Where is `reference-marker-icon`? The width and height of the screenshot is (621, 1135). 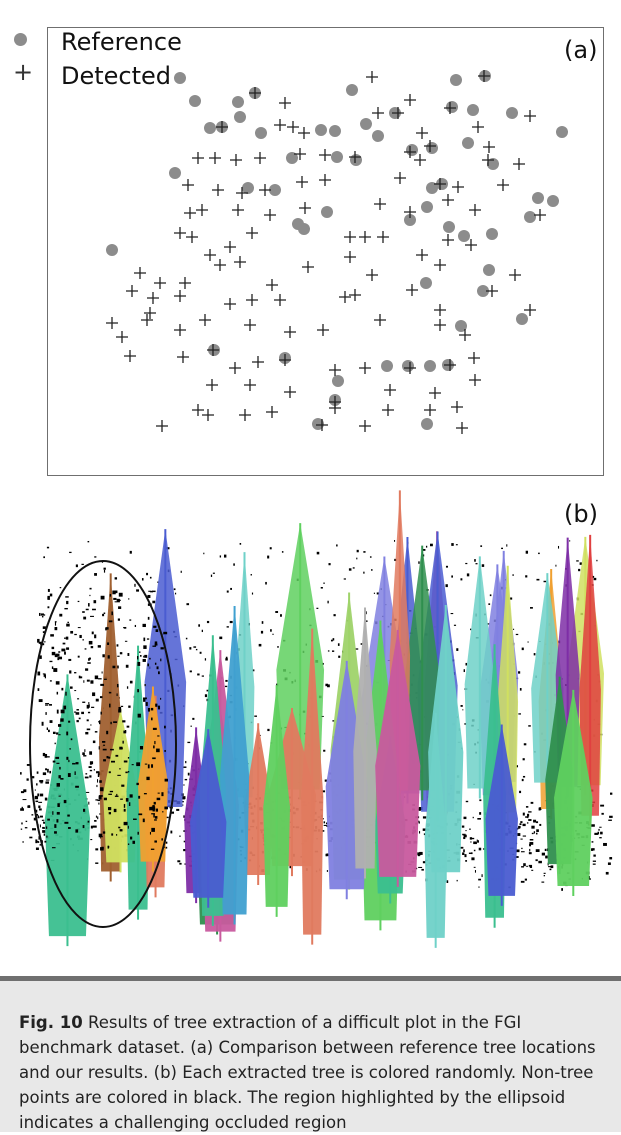
reference-marker-icon is located at coordinates (20, 39).